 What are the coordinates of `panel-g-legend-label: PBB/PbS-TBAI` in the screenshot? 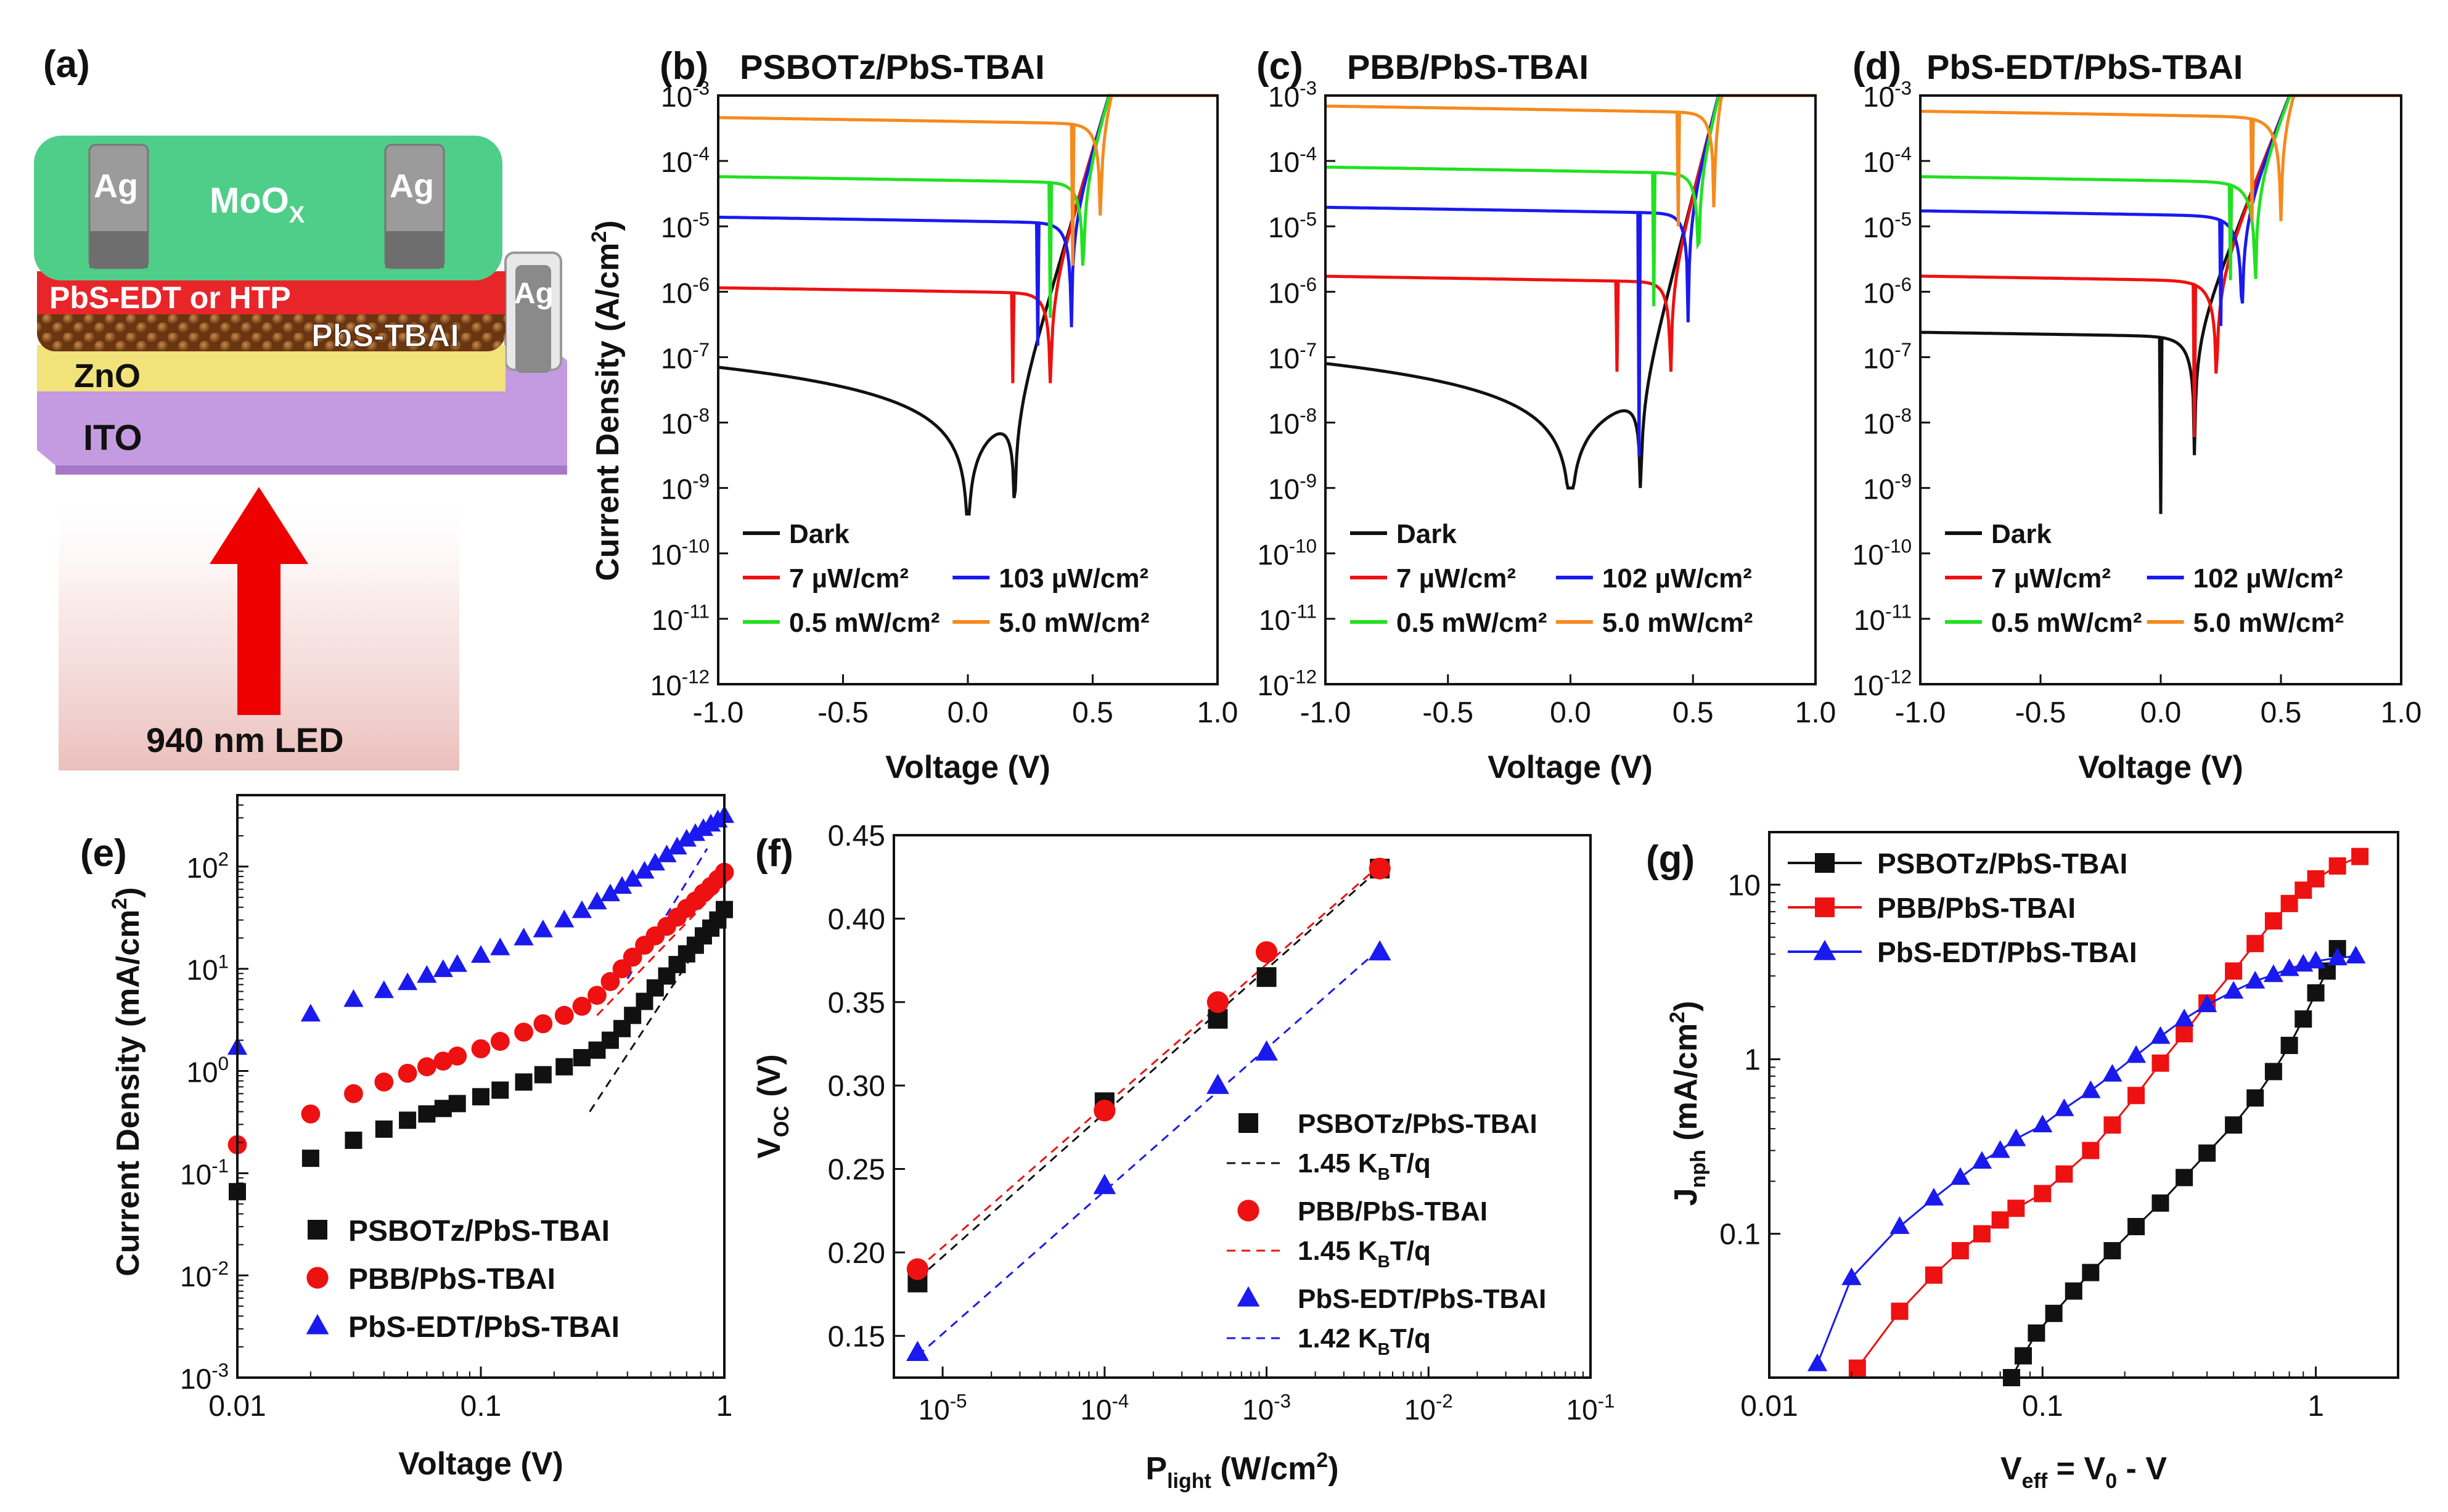 It's located at (1976, 908).